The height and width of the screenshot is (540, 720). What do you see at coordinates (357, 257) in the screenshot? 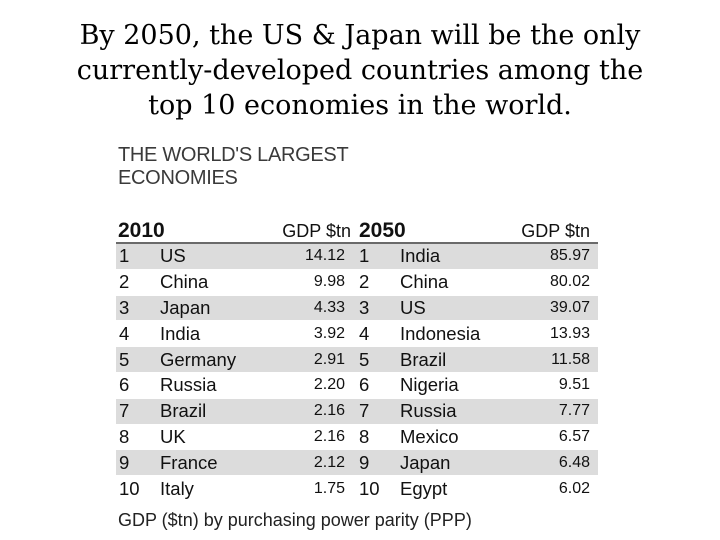
I see `table-row: 1 US 14.12 1 India 85.97` at bounding box center [357, 257].